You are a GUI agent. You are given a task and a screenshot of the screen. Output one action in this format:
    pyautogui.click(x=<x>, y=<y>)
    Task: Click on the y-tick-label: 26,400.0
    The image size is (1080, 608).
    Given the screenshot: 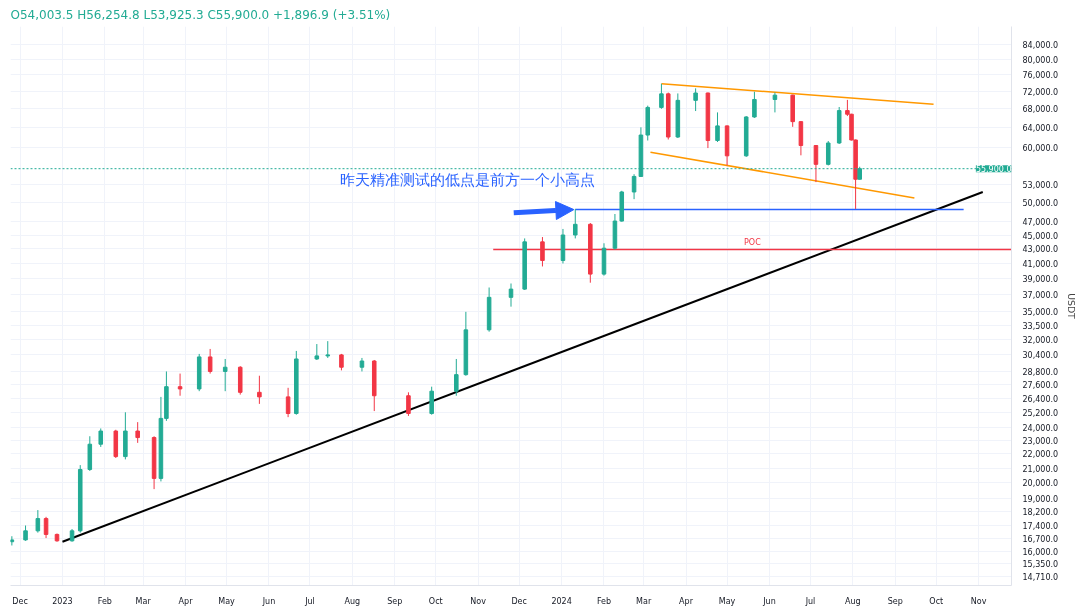 What is the action you would take?
    pyautogui.click(x=1040, y=399)
    